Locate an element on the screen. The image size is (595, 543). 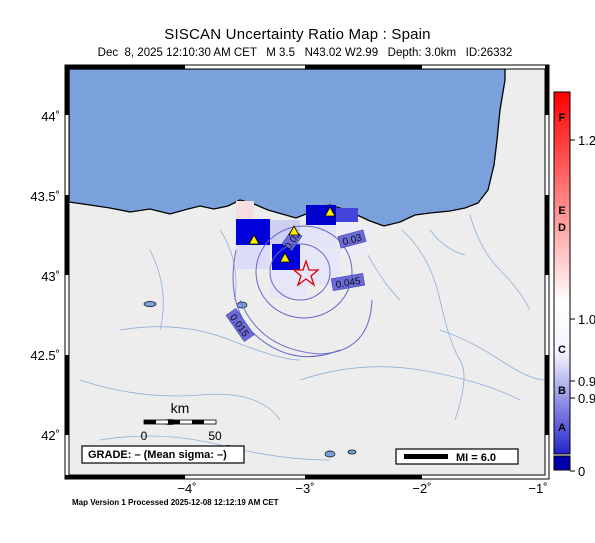
grade-letter: B is located at coordinates (562, 391).